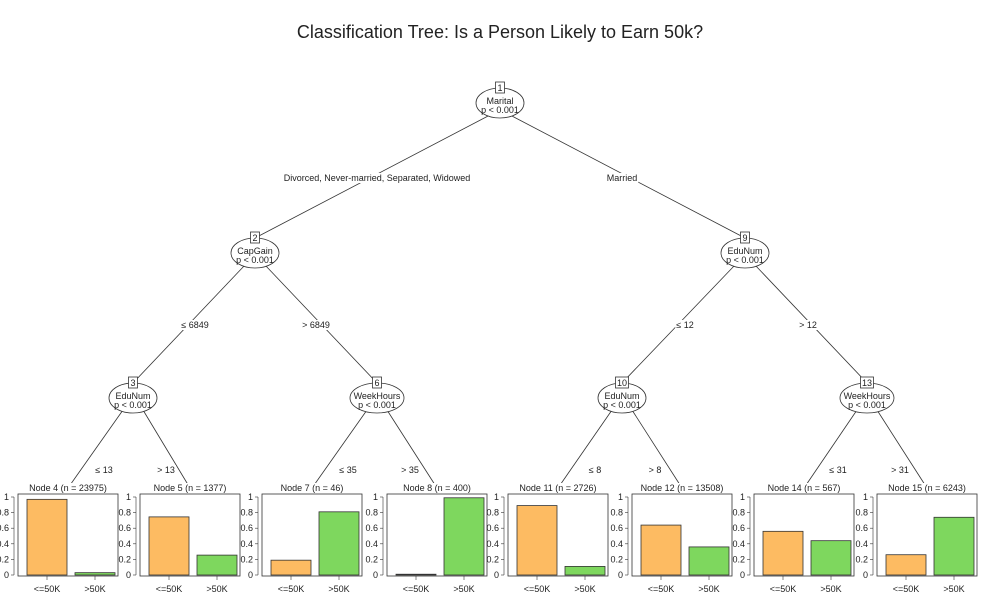 The image size is (1000, 600). What do you see at coordinates (254, 238) in the screenshot?
I see `node-id: 2` at bounding box center [254, 238].